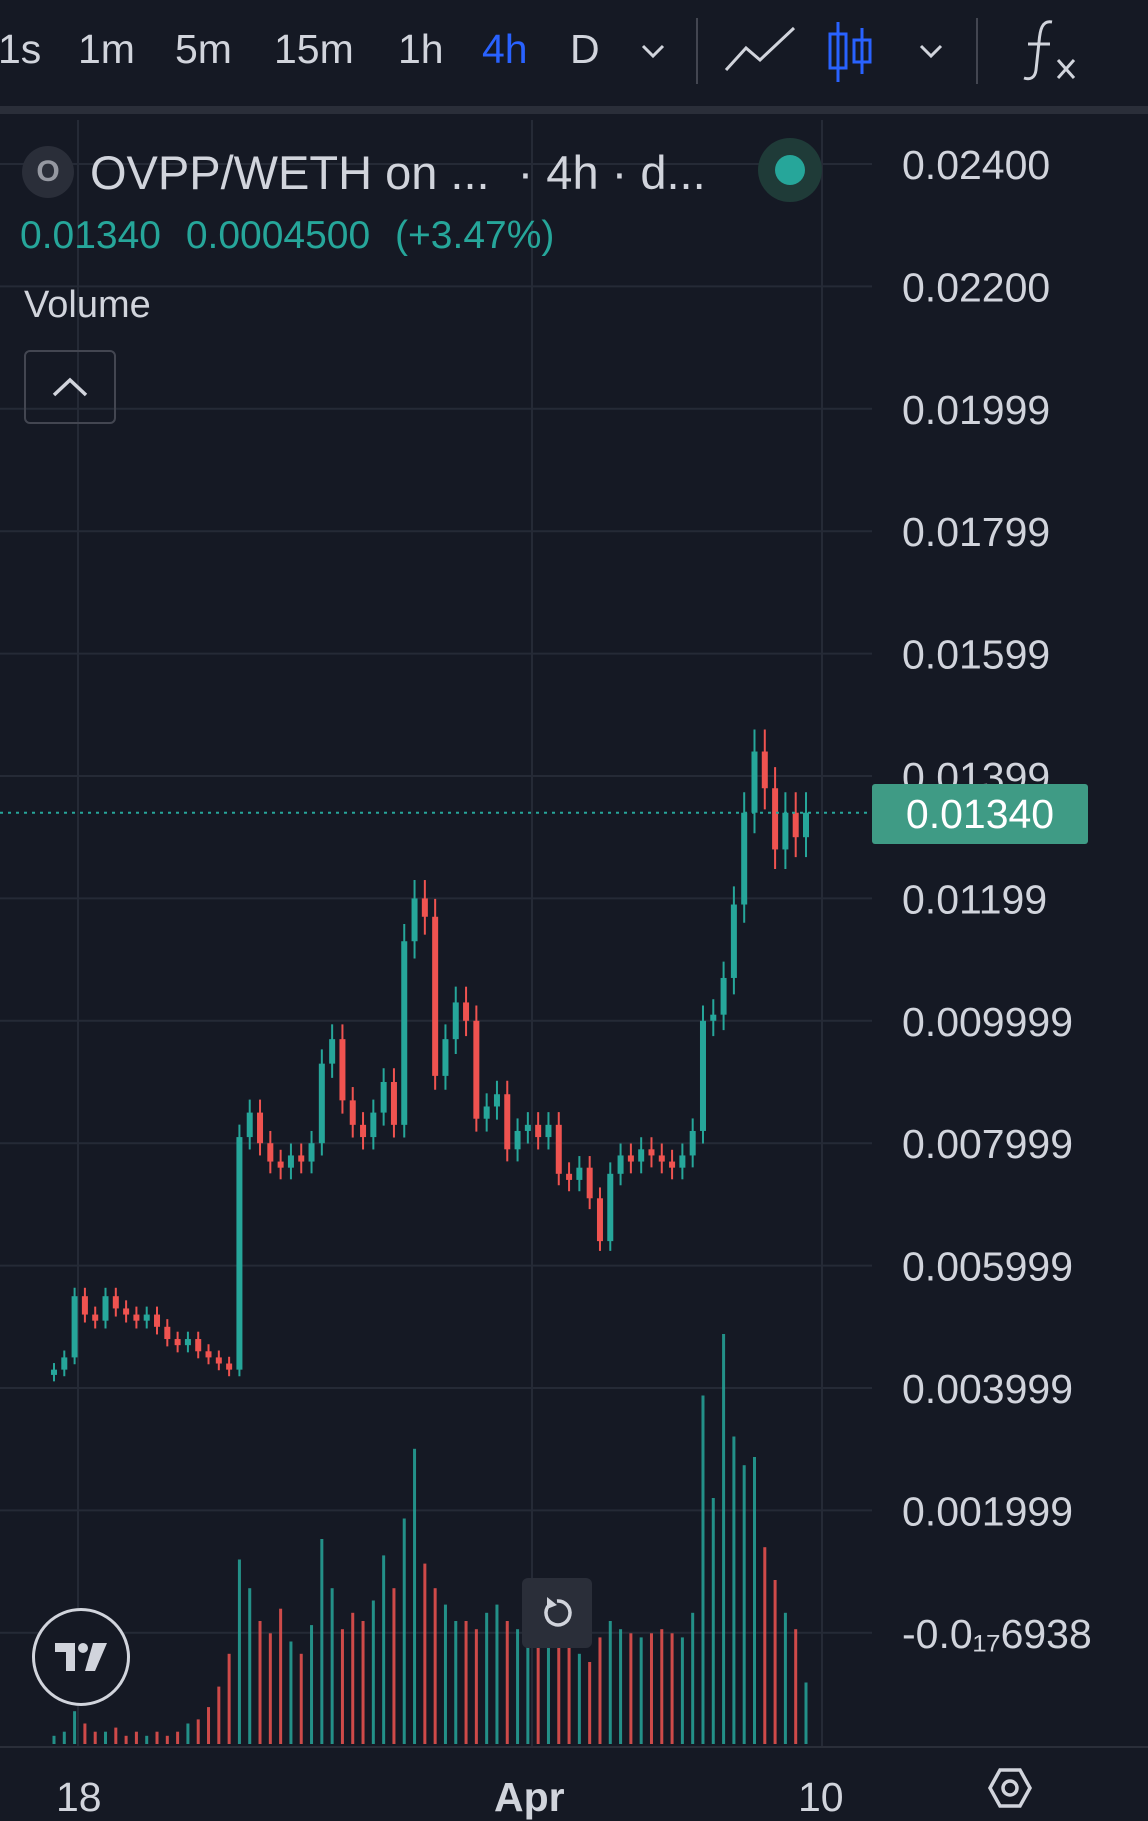 The width and height of the screenshot is (1148, 1821). I want to click on market-status-indicator, so click(790, 170).